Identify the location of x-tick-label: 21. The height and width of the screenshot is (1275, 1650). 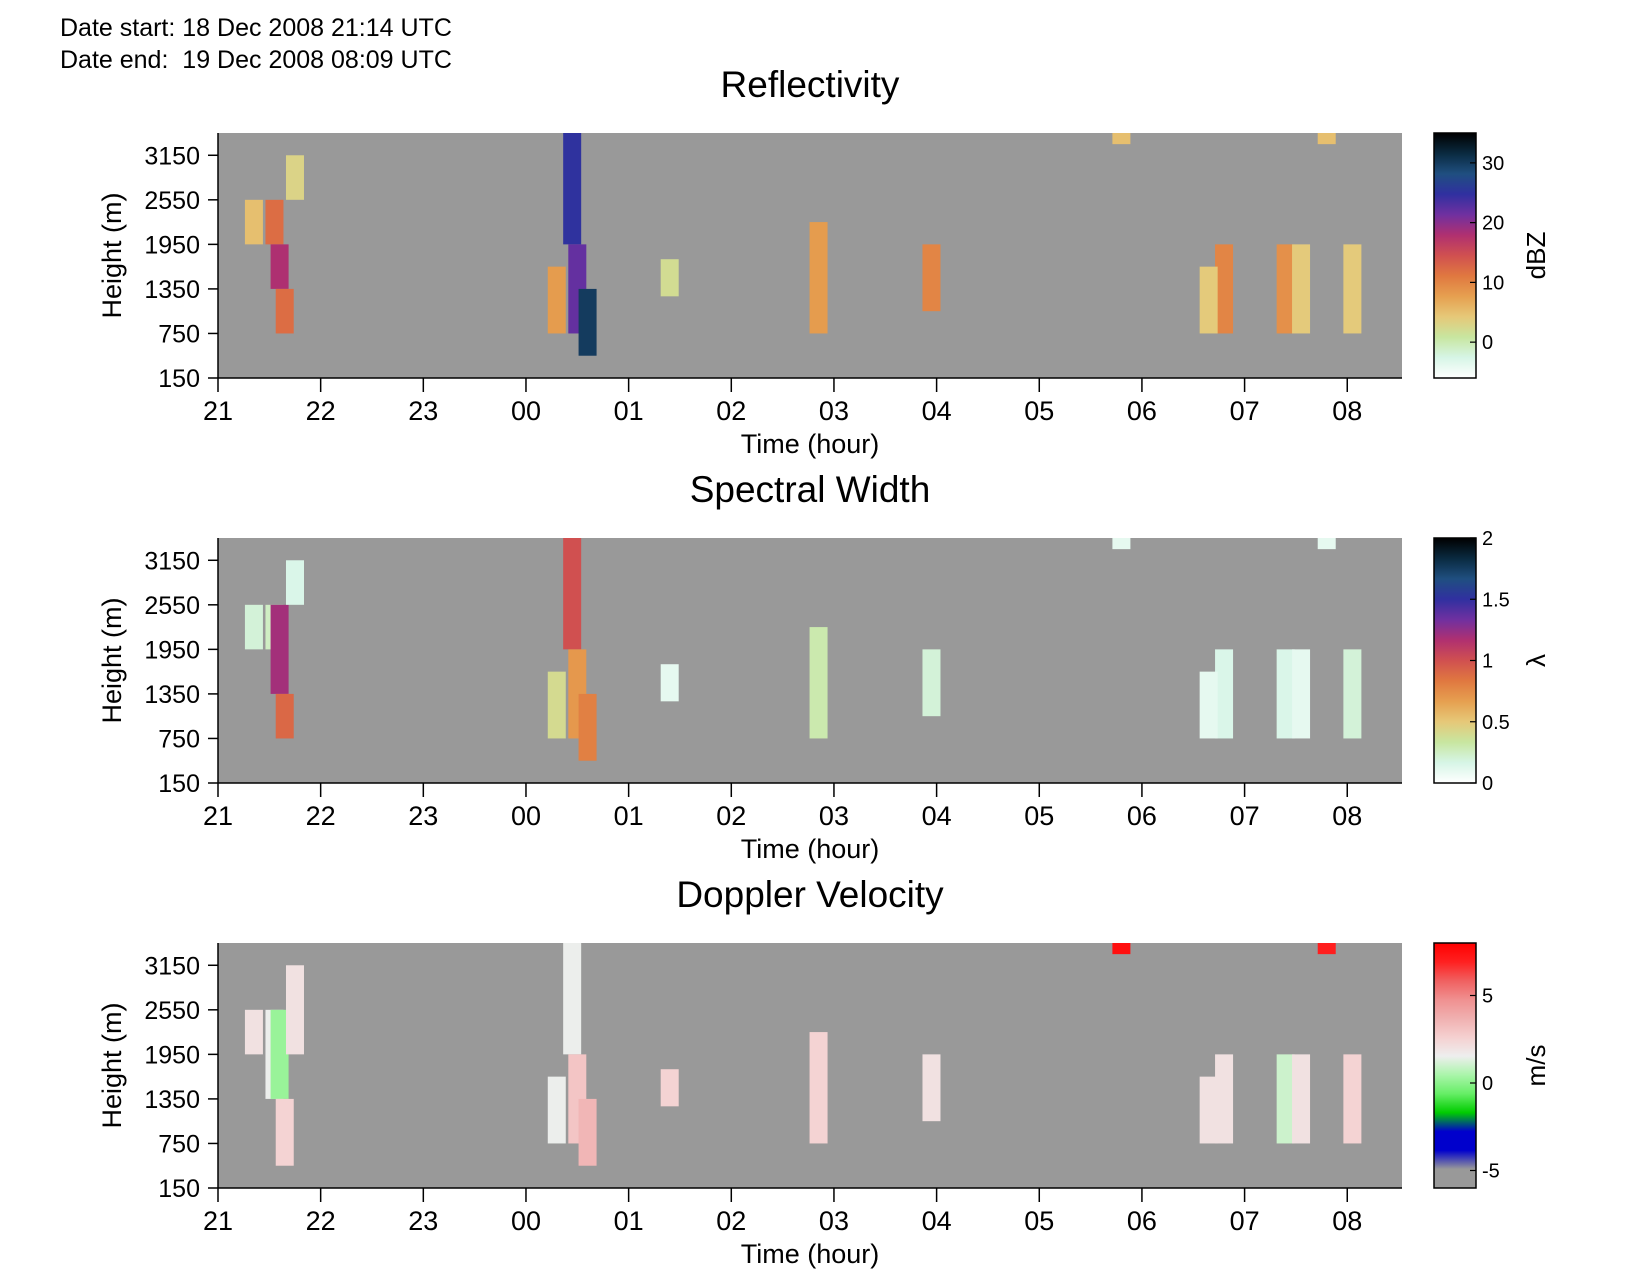
(218, 816).